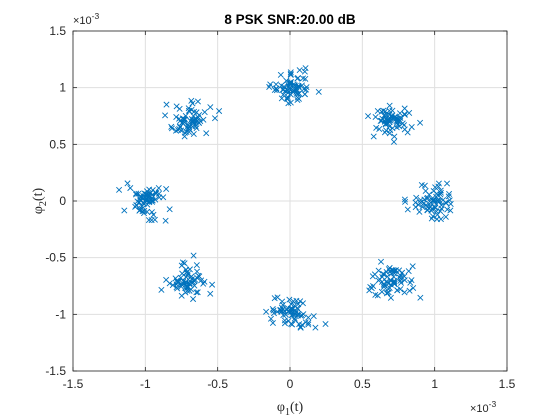 The width and height of the screenshot is (560, 420). Describe the element at coordinates (62, 88) in the screenshot. I see `y-tick-label: 1` at that location.